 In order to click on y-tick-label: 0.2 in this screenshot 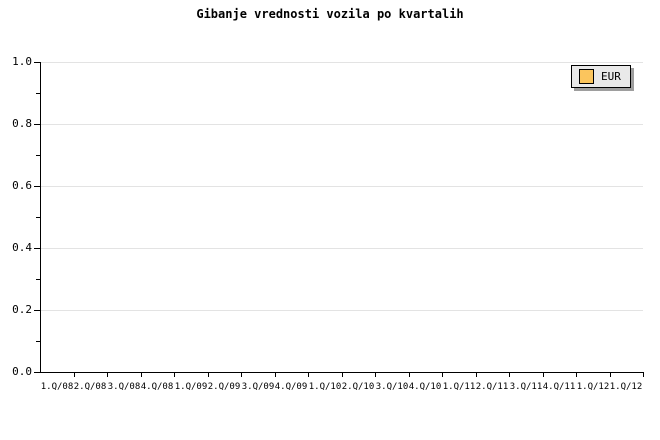, I will do `click(22, 309)`.